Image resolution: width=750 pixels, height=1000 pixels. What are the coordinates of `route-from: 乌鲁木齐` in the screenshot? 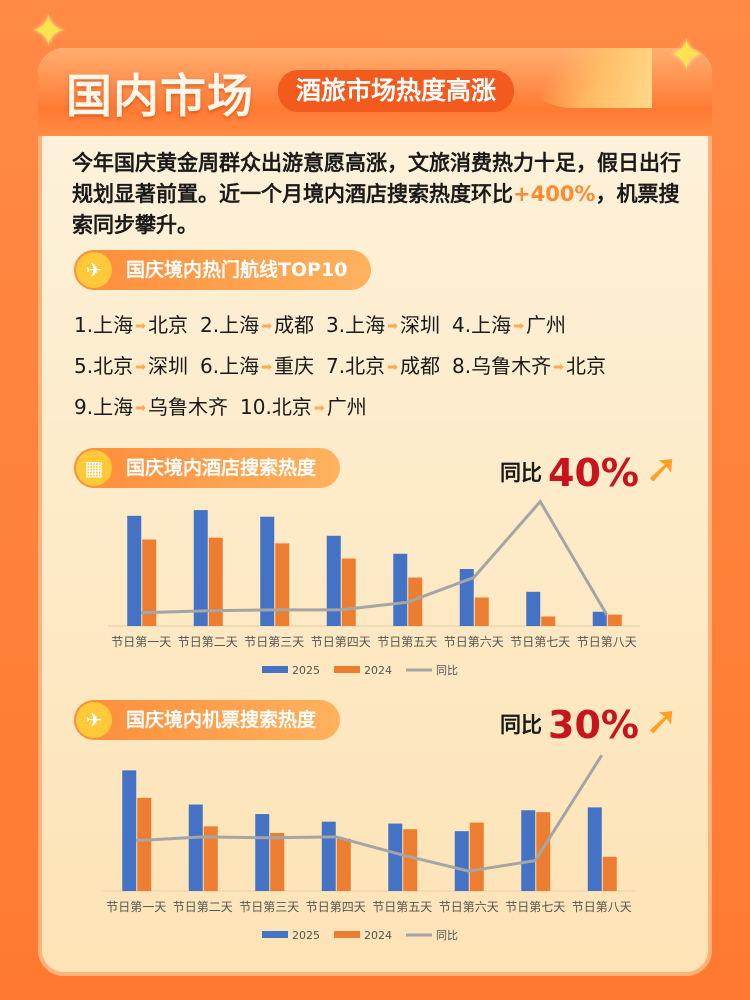 It's located at (511, 366).